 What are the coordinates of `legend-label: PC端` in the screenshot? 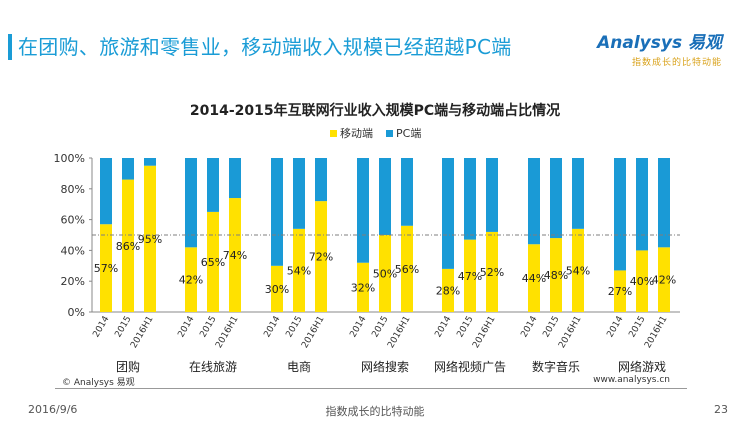 It's located at (408, 133).